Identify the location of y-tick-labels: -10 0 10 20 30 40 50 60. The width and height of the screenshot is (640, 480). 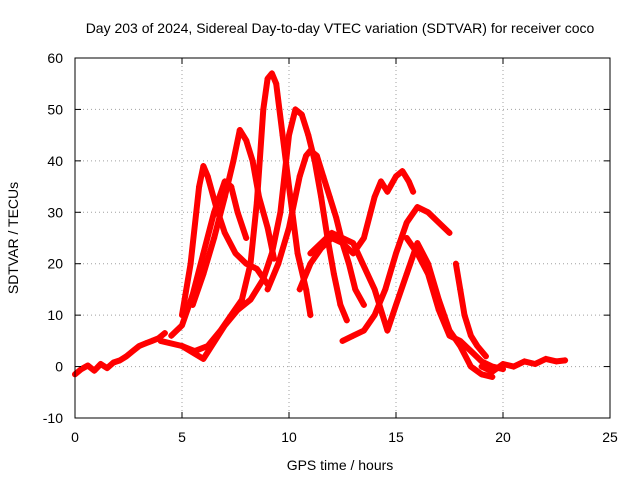
(53, 238).